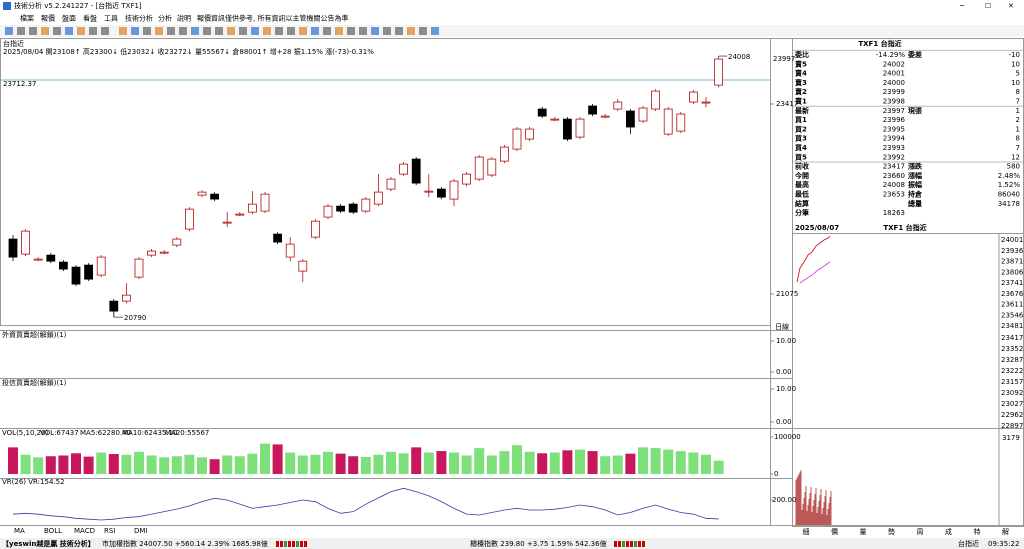 This screenshot has width=1024, height=549. Describe the element at coordinates (988, 6) in the screenshot. I see `maximize: ☐` at that location.